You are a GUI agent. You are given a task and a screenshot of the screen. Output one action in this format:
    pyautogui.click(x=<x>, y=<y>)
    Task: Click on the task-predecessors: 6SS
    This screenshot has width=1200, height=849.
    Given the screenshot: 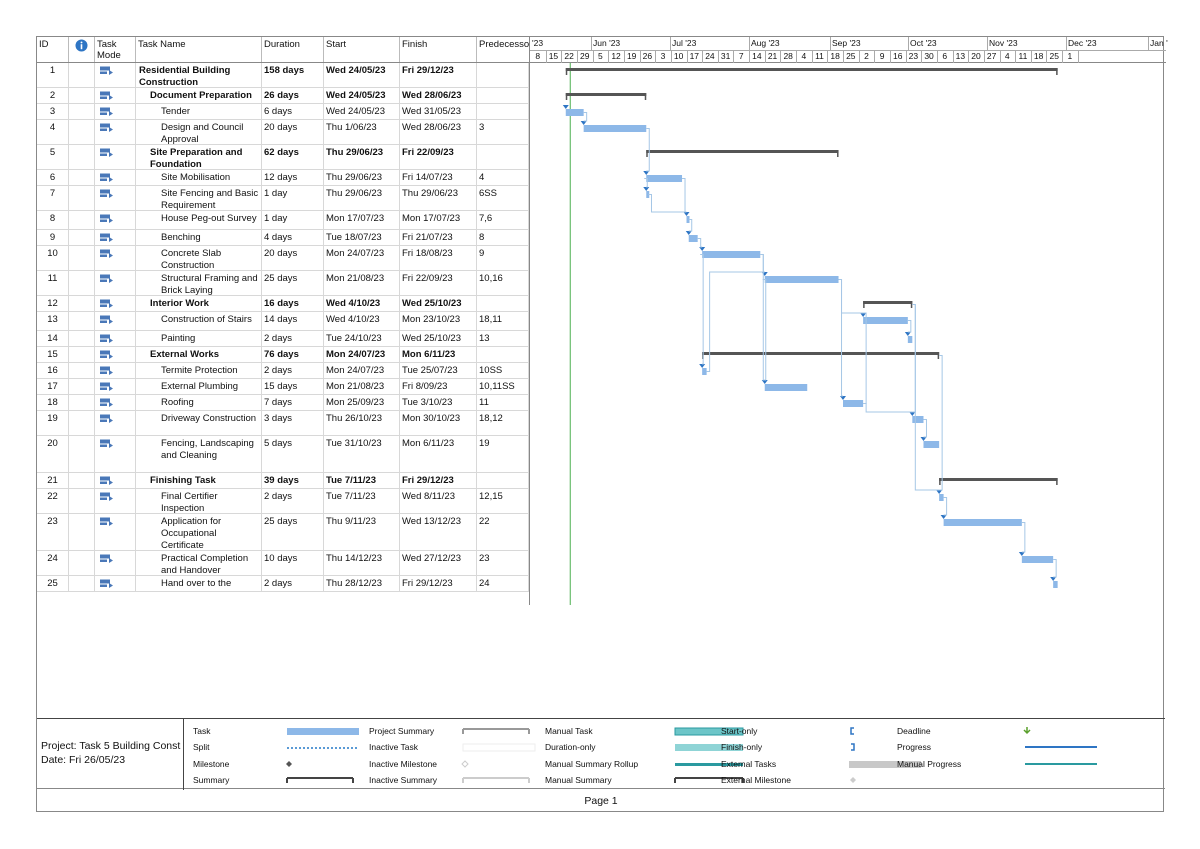 What is the action you would take?
    pyautogui.click(x=503, y=198)
    